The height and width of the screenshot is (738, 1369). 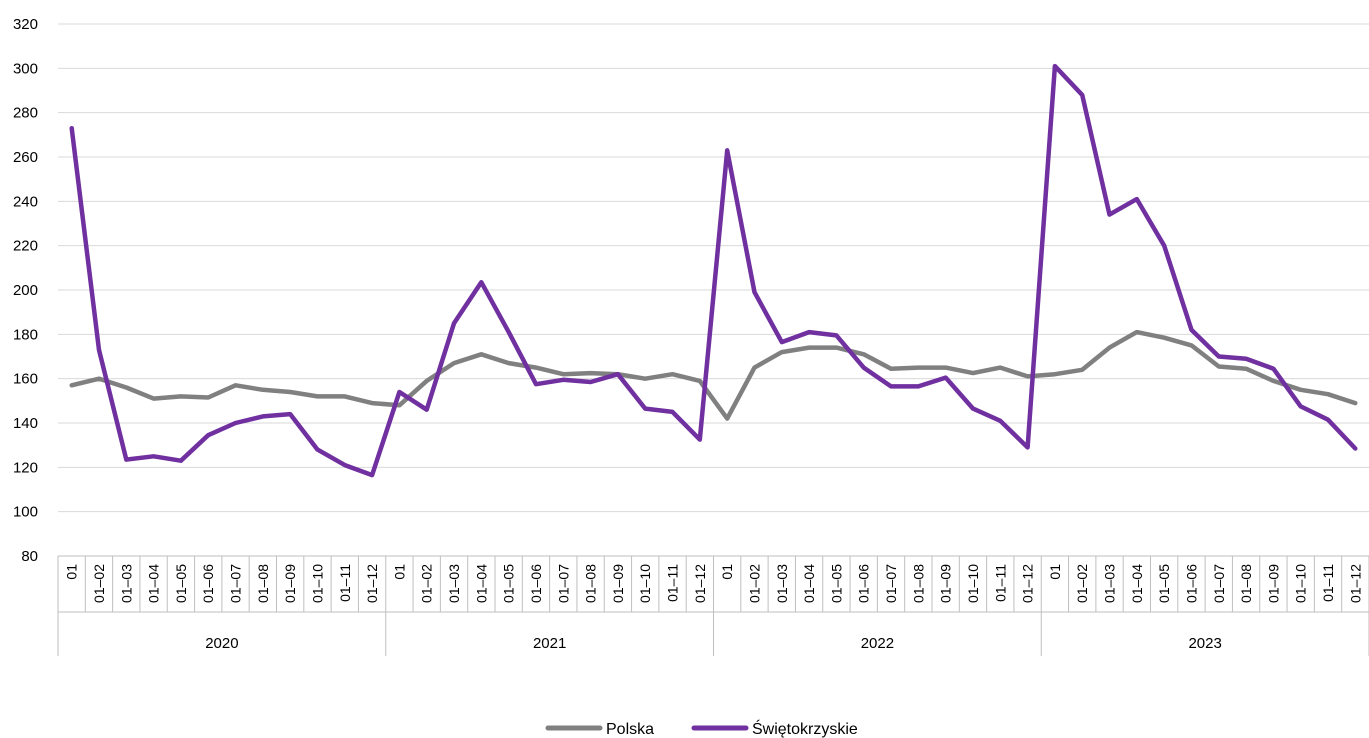 I want to click on year-label: 2021, so click(x=549, y=643).